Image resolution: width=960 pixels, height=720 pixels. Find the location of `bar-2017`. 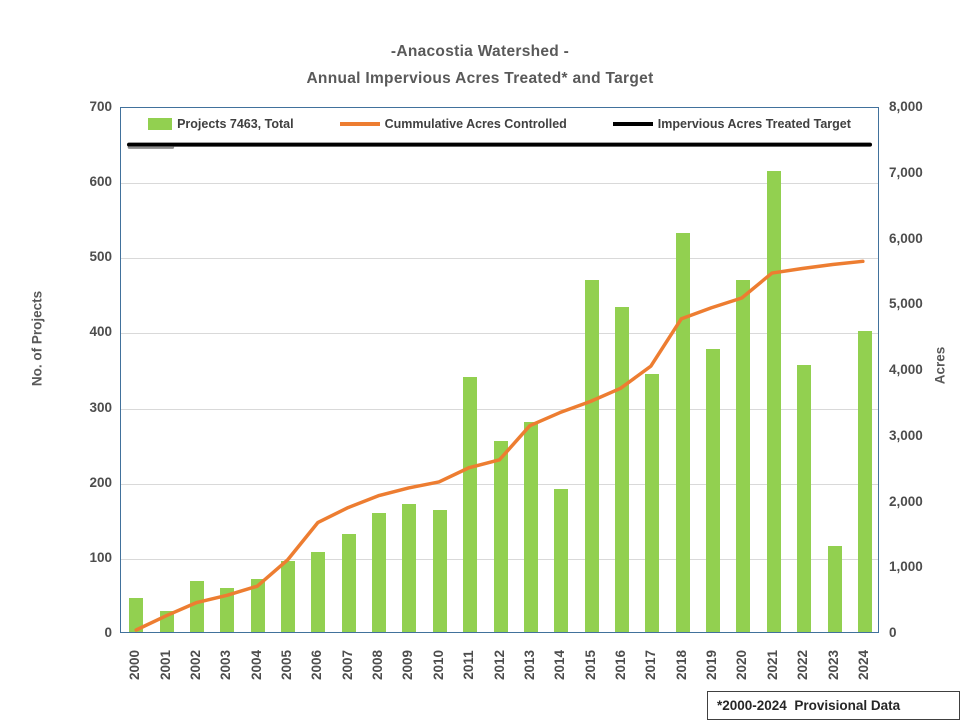

bar-2017 is located at coordinates (652, 502).